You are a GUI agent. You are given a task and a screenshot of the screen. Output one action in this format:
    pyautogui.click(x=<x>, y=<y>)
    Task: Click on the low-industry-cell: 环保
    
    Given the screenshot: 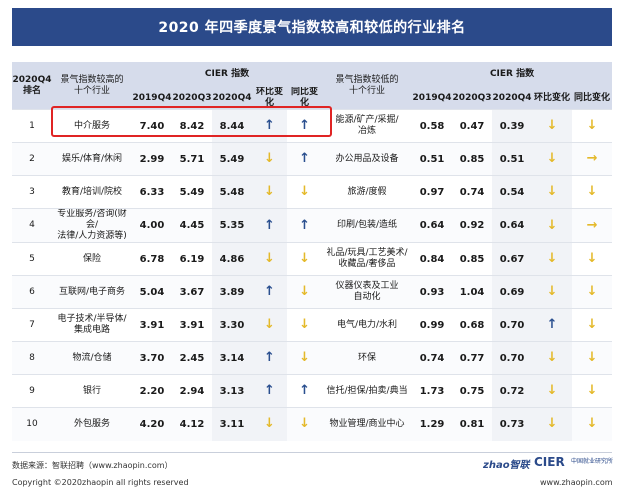 What is the action you would take?
    pyautogui.click(x=367, y=358)
    